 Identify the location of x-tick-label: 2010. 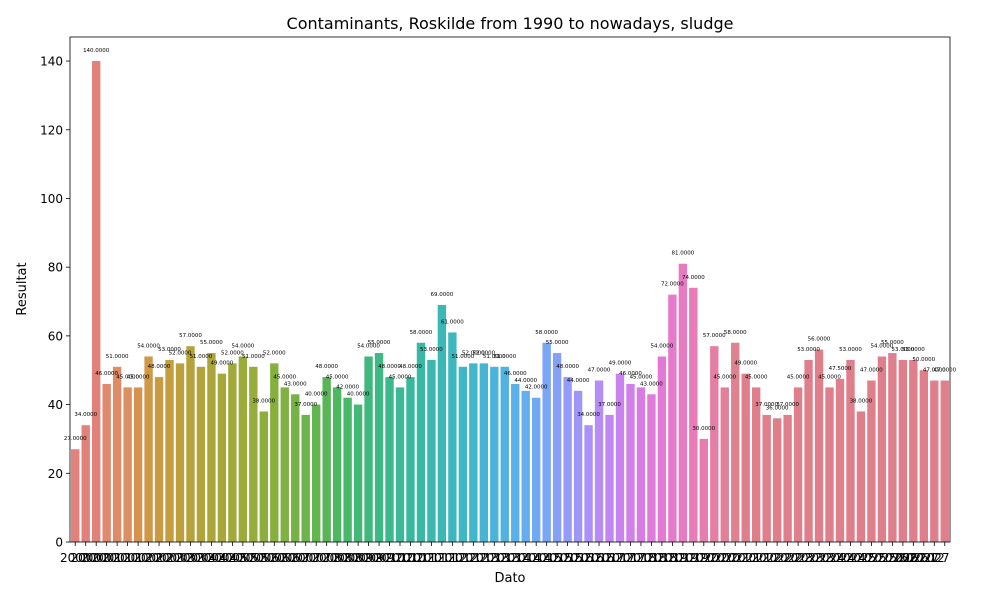
(400, 558).